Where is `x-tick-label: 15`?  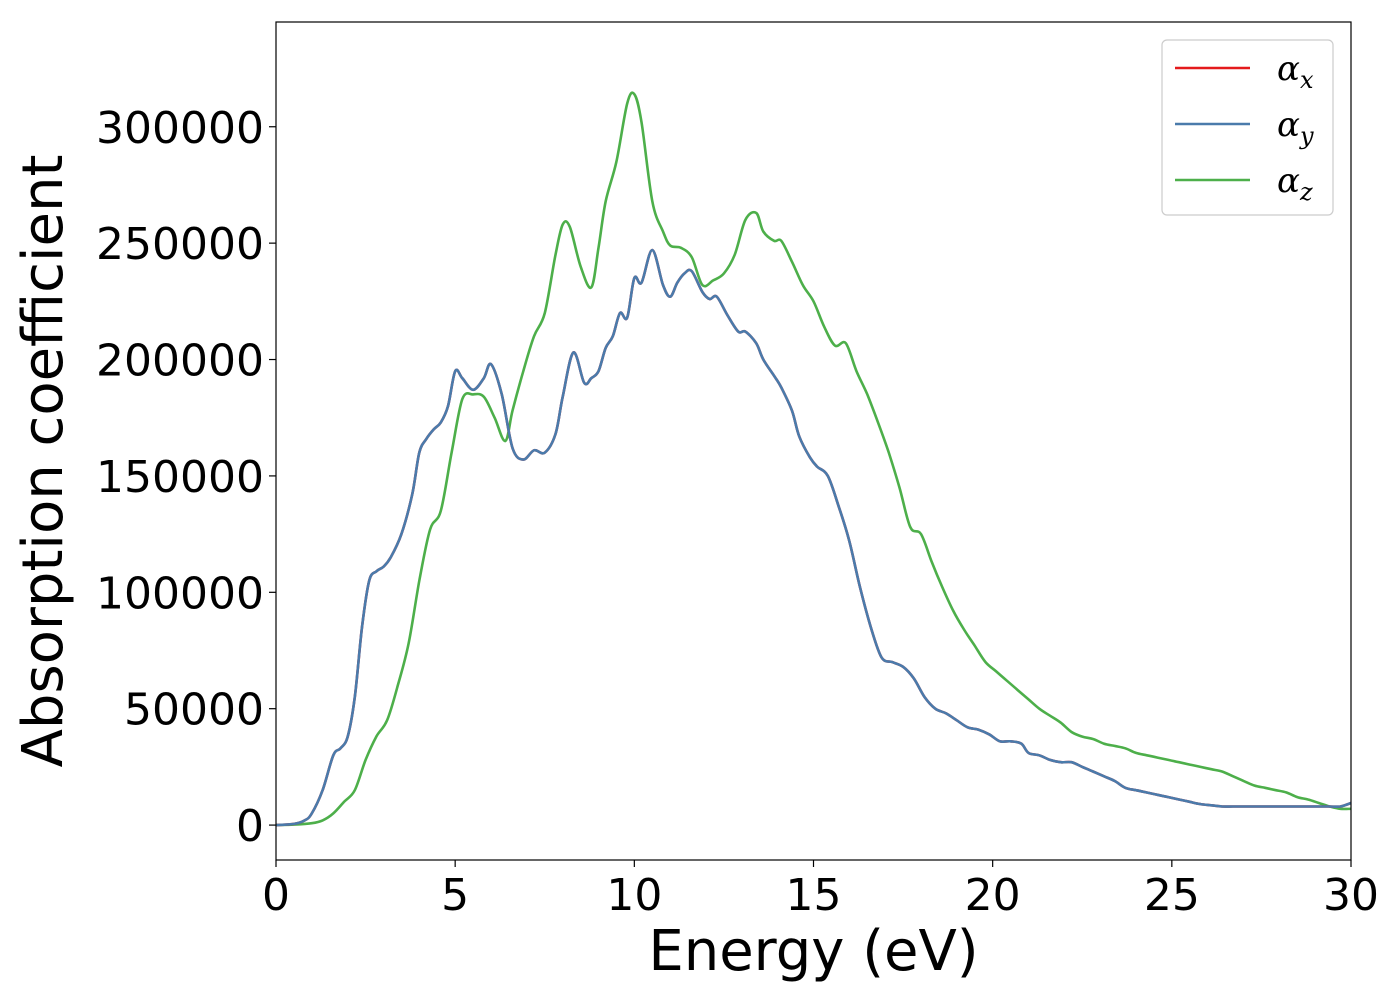 x-tick-label: 15 is located at coordinates (814, 895).